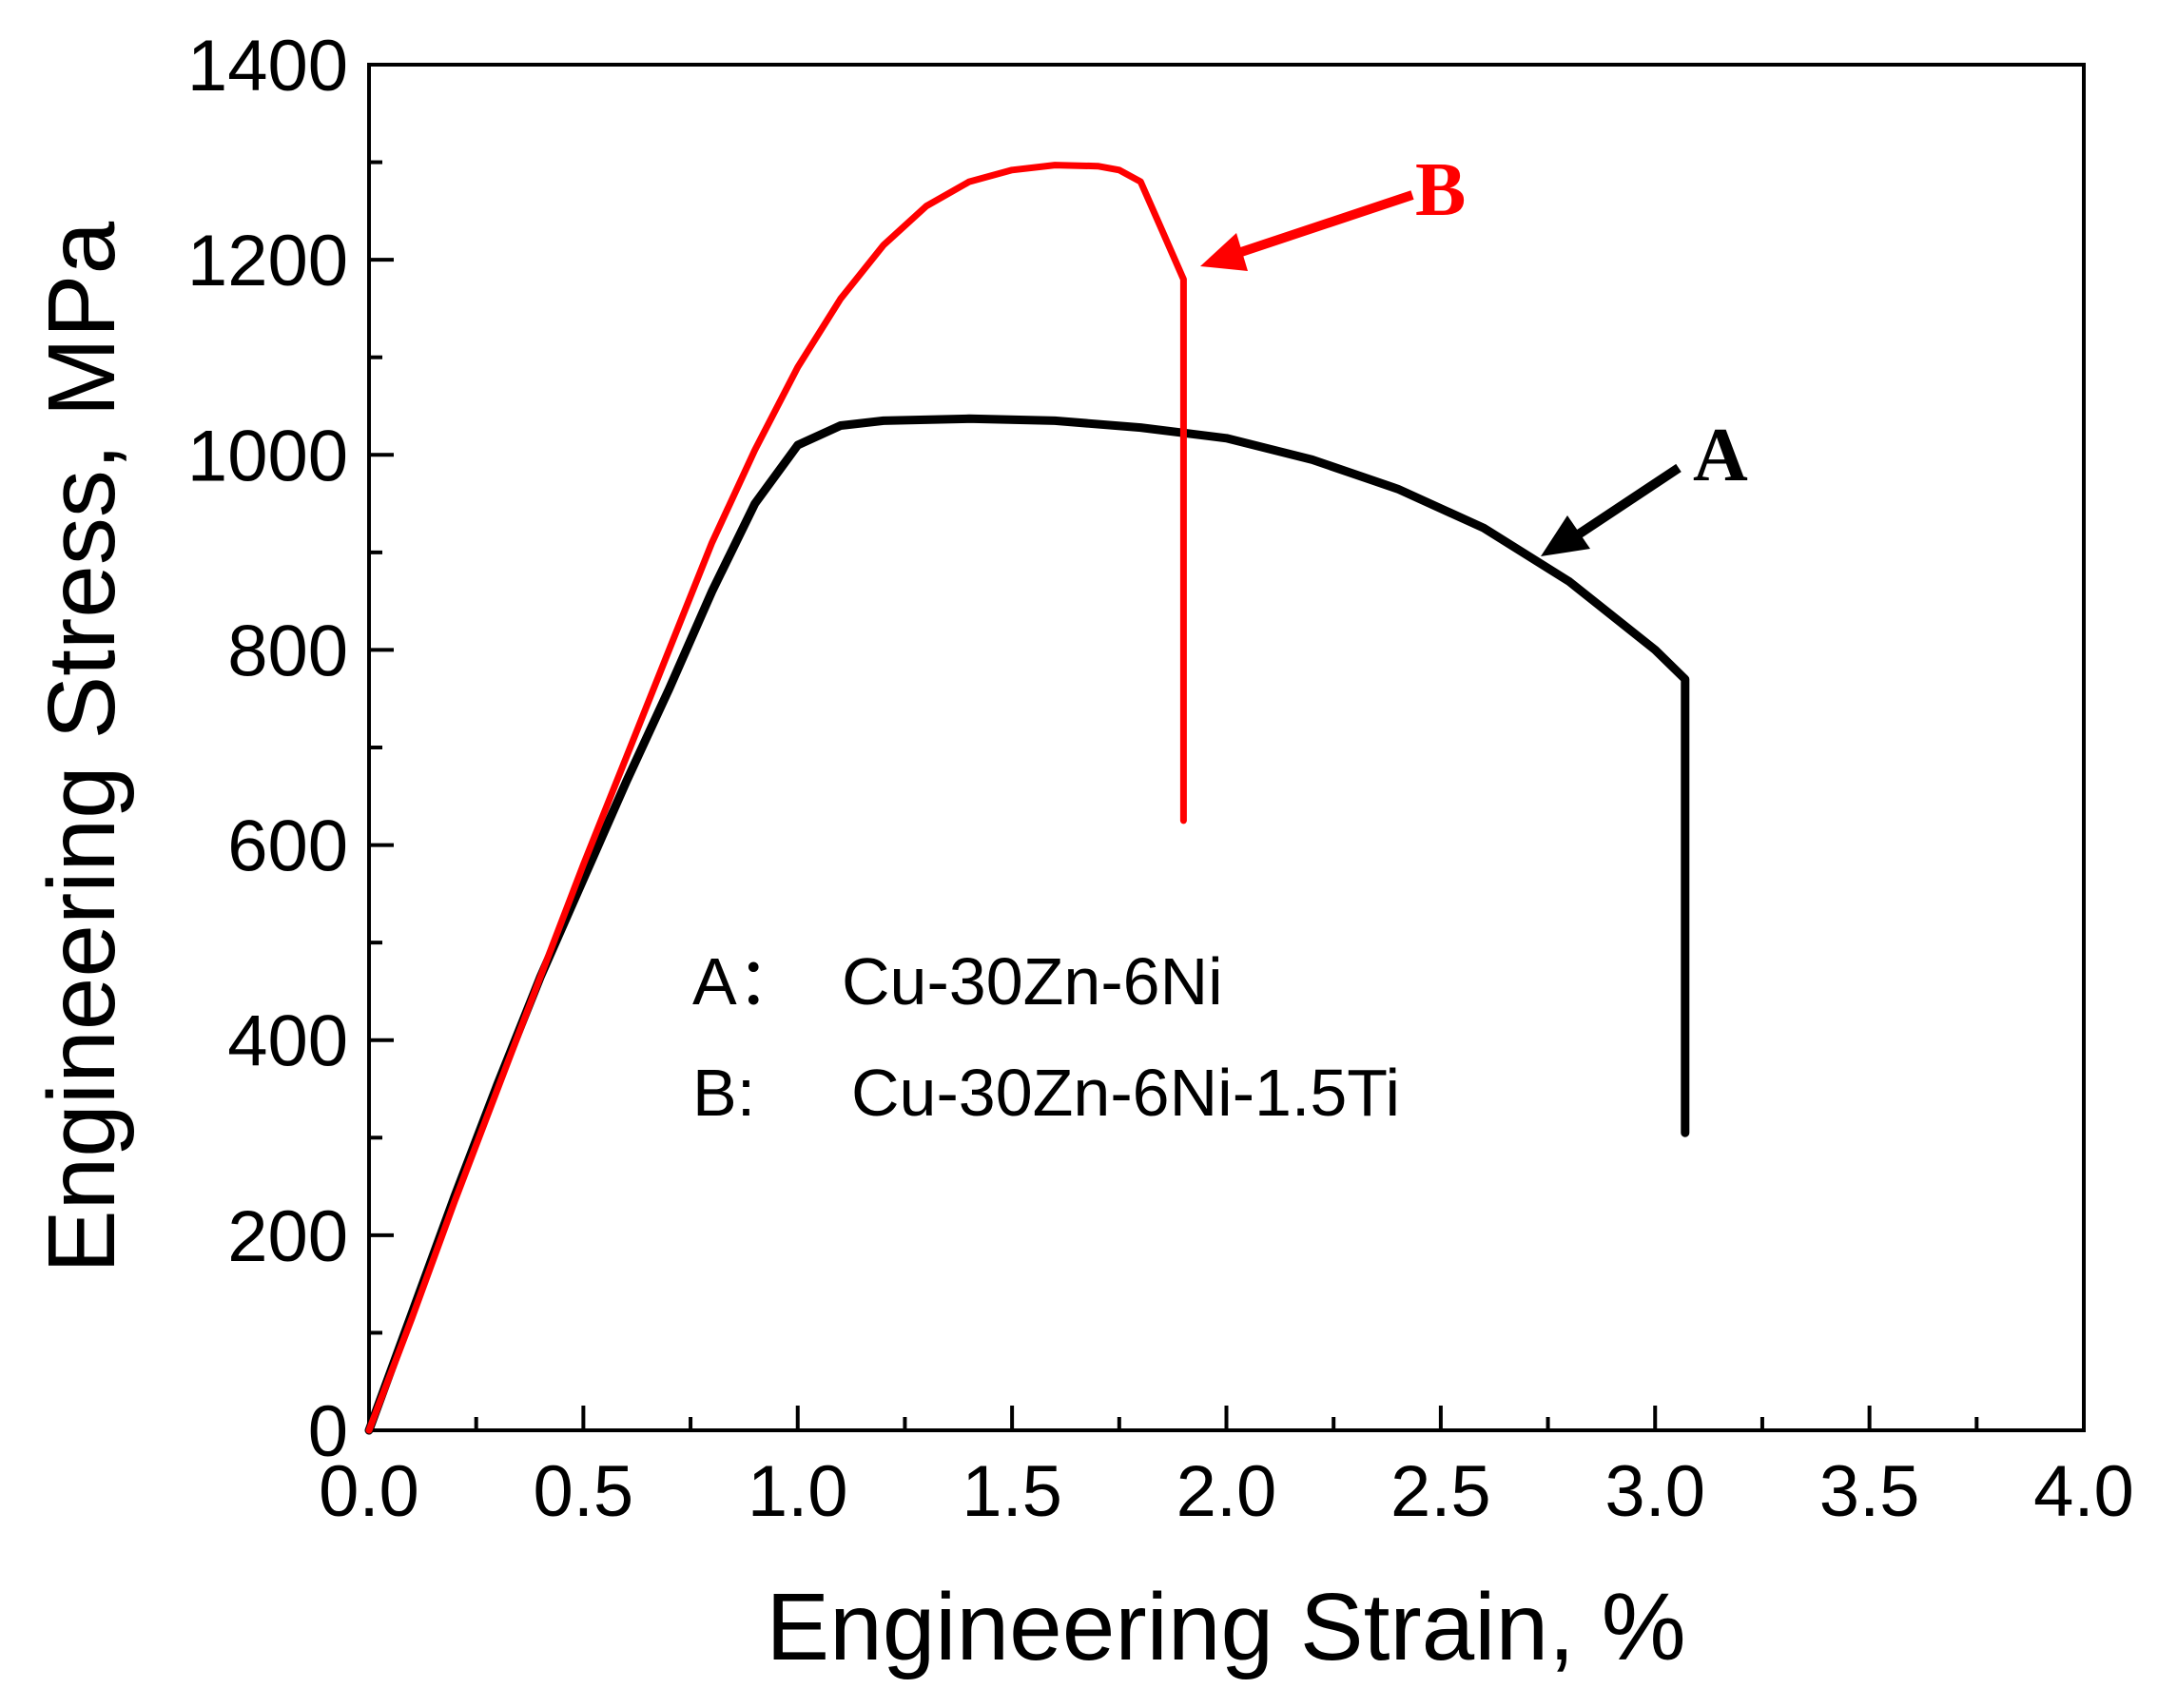  What do you see at coordinates (2083, 1491) in the screenshot?
I see `x-tick-label: 4.0` at bounding box center [2083, 1491].